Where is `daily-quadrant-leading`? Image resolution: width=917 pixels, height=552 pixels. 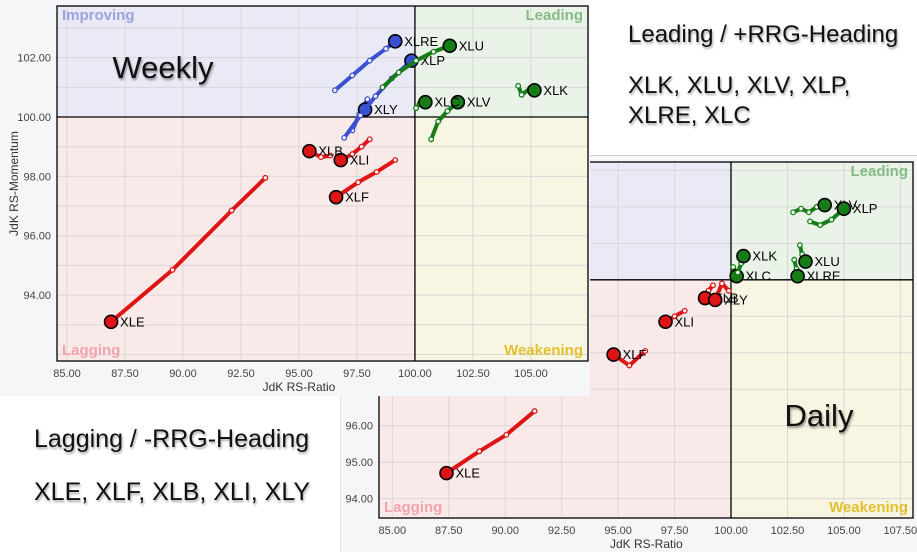
daily-quadrant-leading is located at coordinates (822, 221).